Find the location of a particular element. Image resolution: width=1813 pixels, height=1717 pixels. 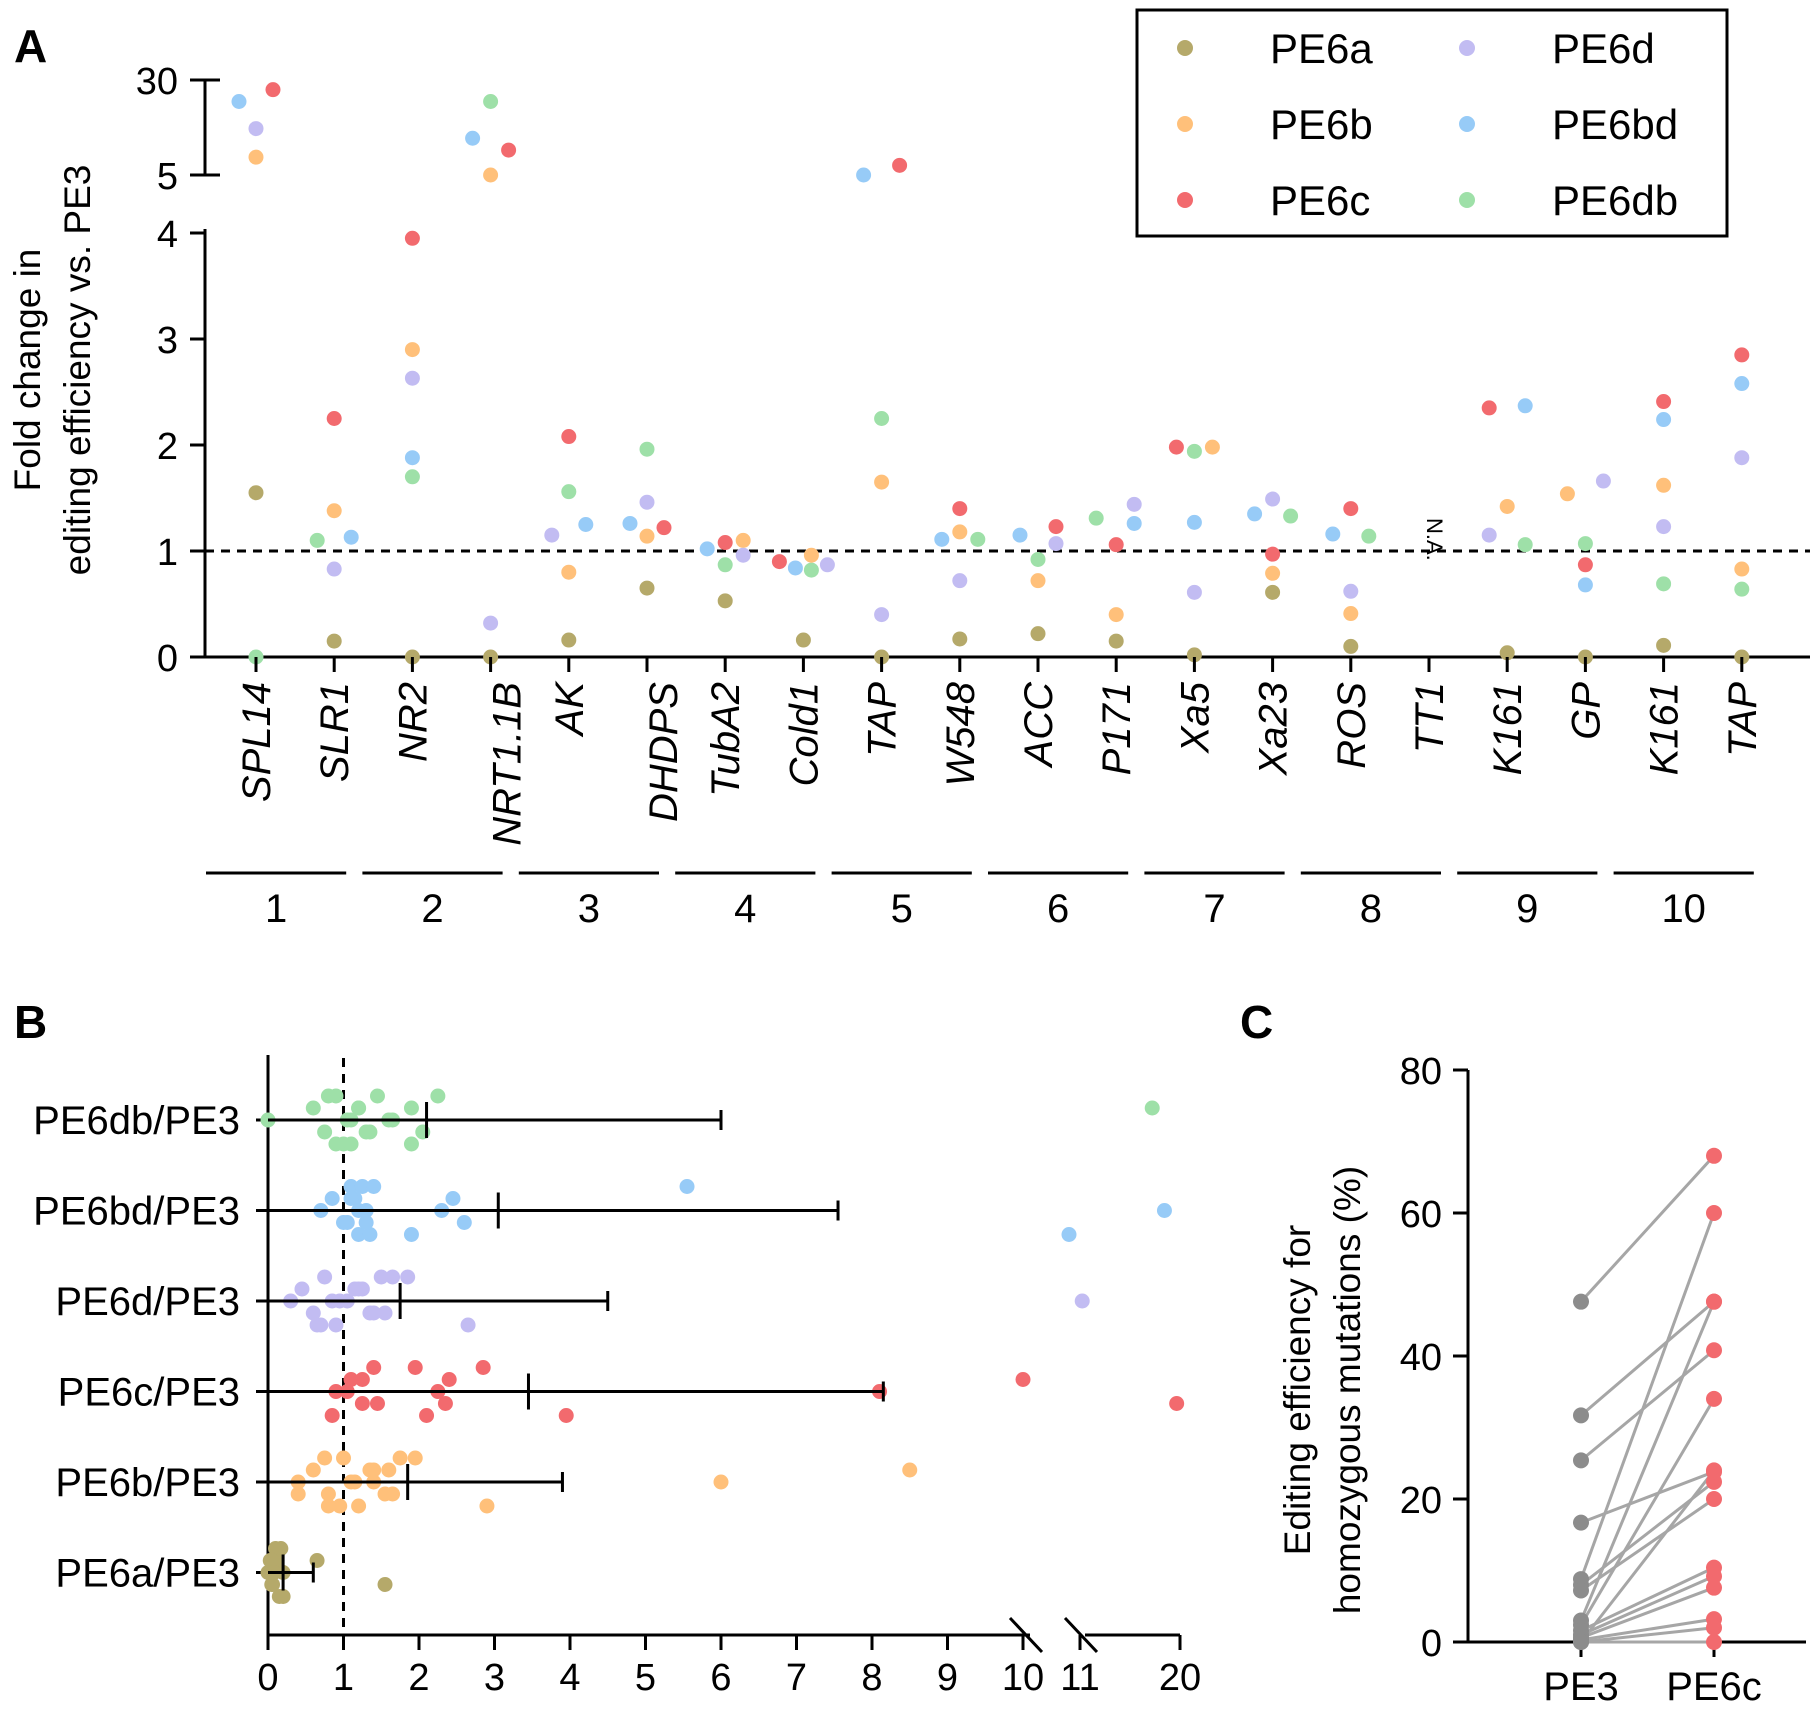

legend-box is located at coordinates (1432, 123).